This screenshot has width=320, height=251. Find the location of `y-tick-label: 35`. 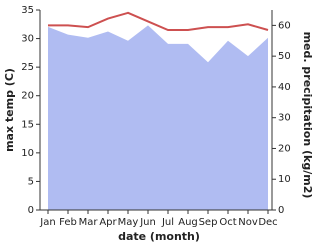

y-tick-label: 35 is located at coordinates (27, 10).